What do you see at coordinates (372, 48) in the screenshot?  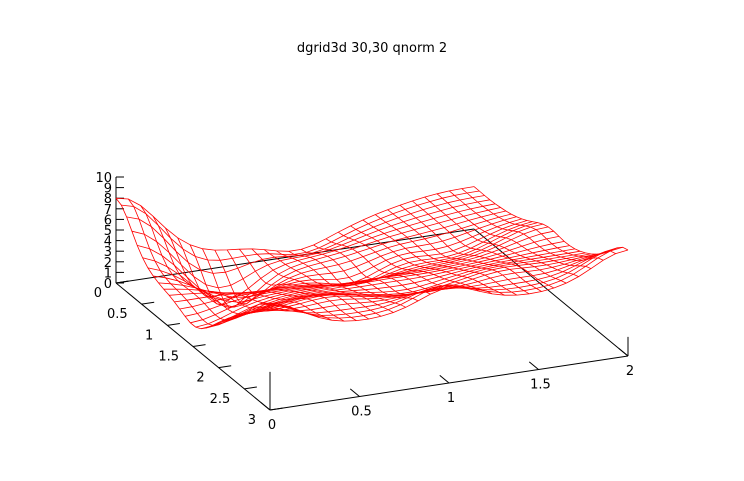 I see `chart-title: dgrid3d 30,30 qnorm 2` at bounding box center [372, 48].